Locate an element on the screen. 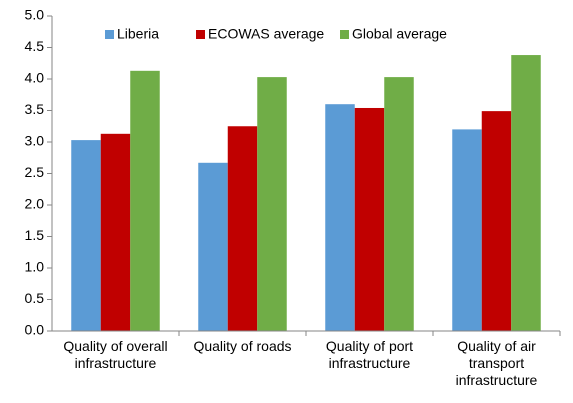  y-tick-label: 1.0 is located at coordinates (35, 267).